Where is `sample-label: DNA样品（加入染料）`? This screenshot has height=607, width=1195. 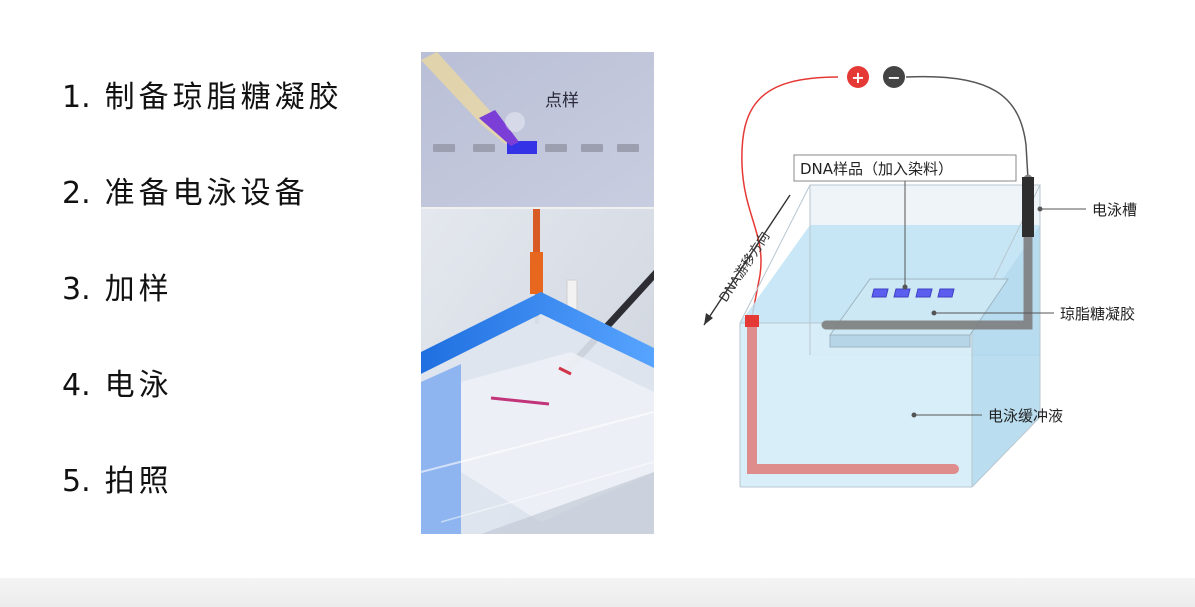 sample-label: DNA样品（加入染料） is located at coordinates (876, 169).